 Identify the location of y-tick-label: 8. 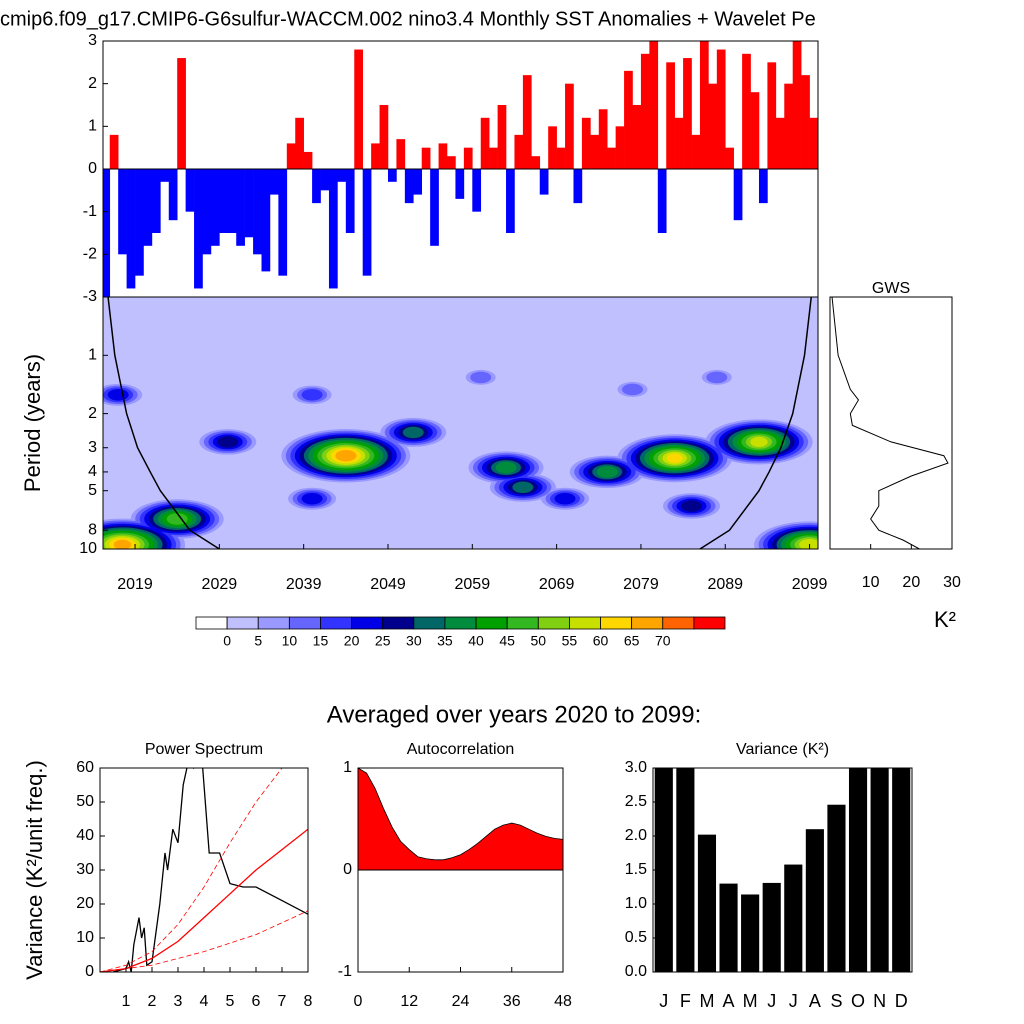
(92, 529).